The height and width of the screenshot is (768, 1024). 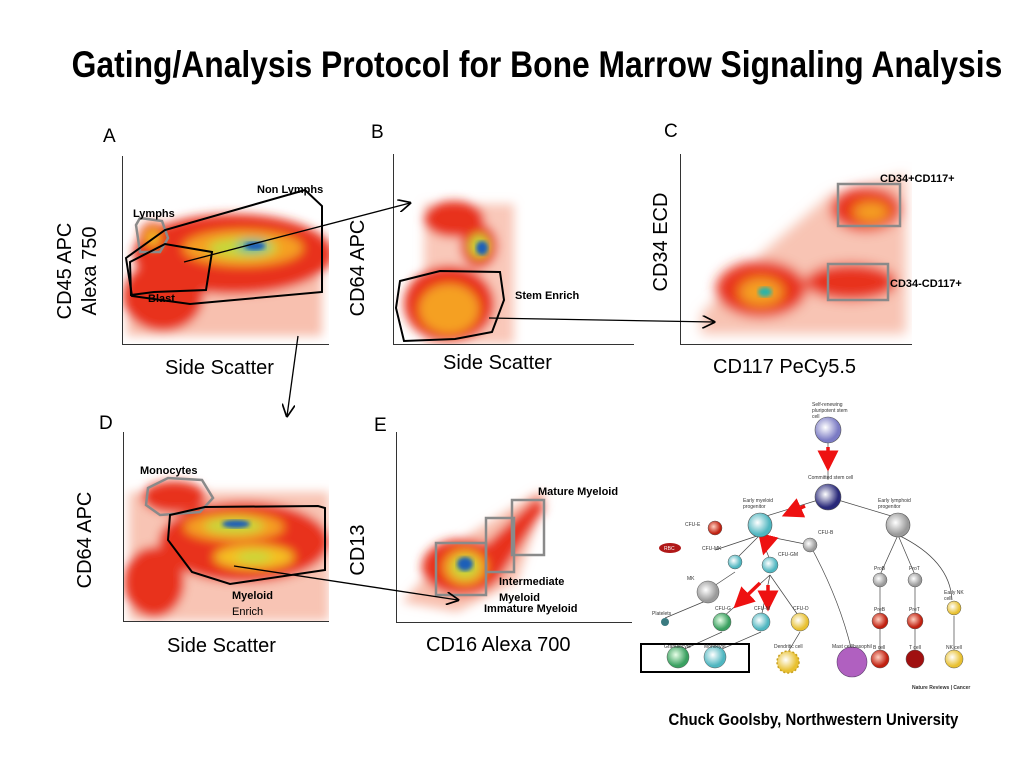 I want to click on panel-a-xlabel: Side Scatter, so click(x=219, y=368).